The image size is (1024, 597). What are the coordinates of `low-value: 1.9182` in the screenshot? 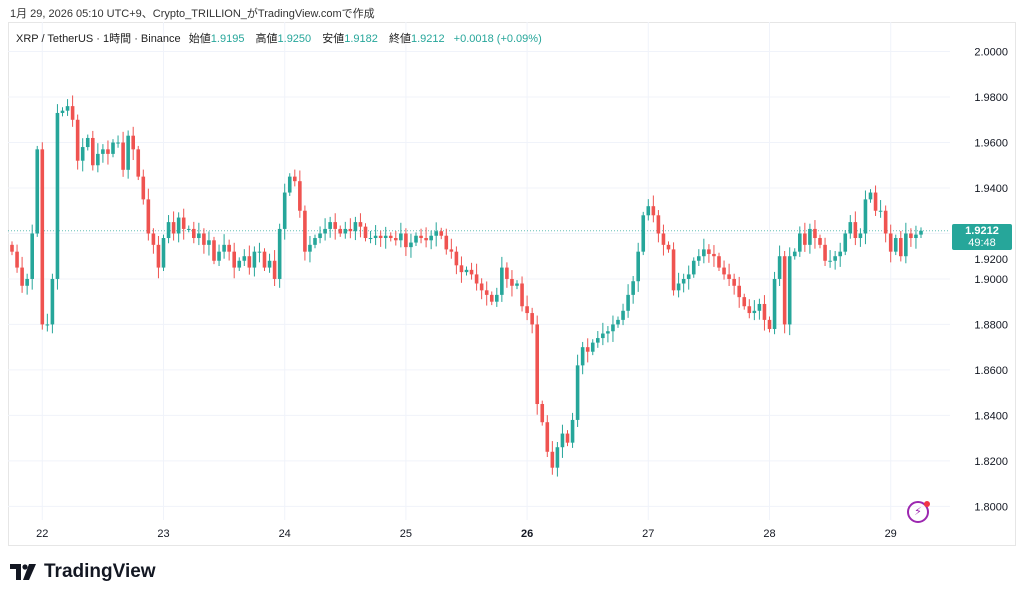 It's located at (361, 39).